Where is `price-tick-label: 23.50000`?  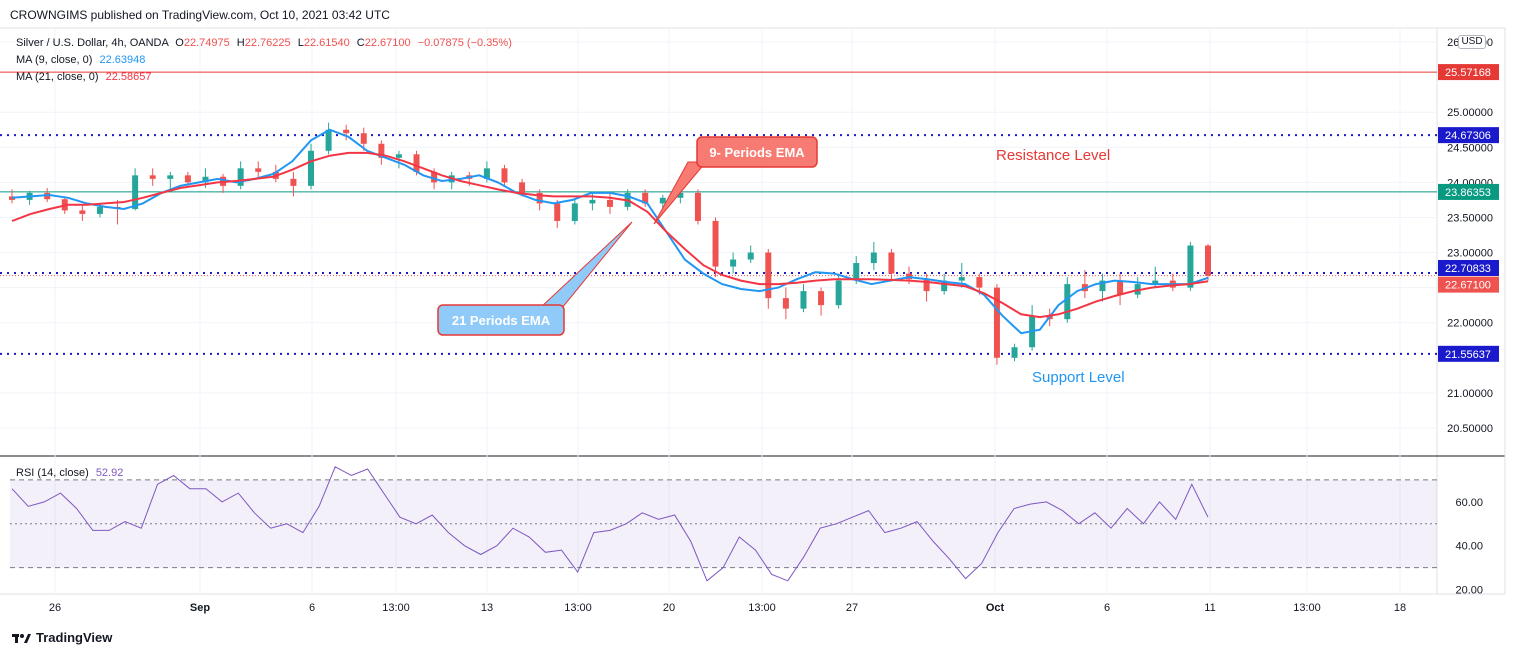
price-tick-label: 23.50000 is located at coordinates (1470, 218).